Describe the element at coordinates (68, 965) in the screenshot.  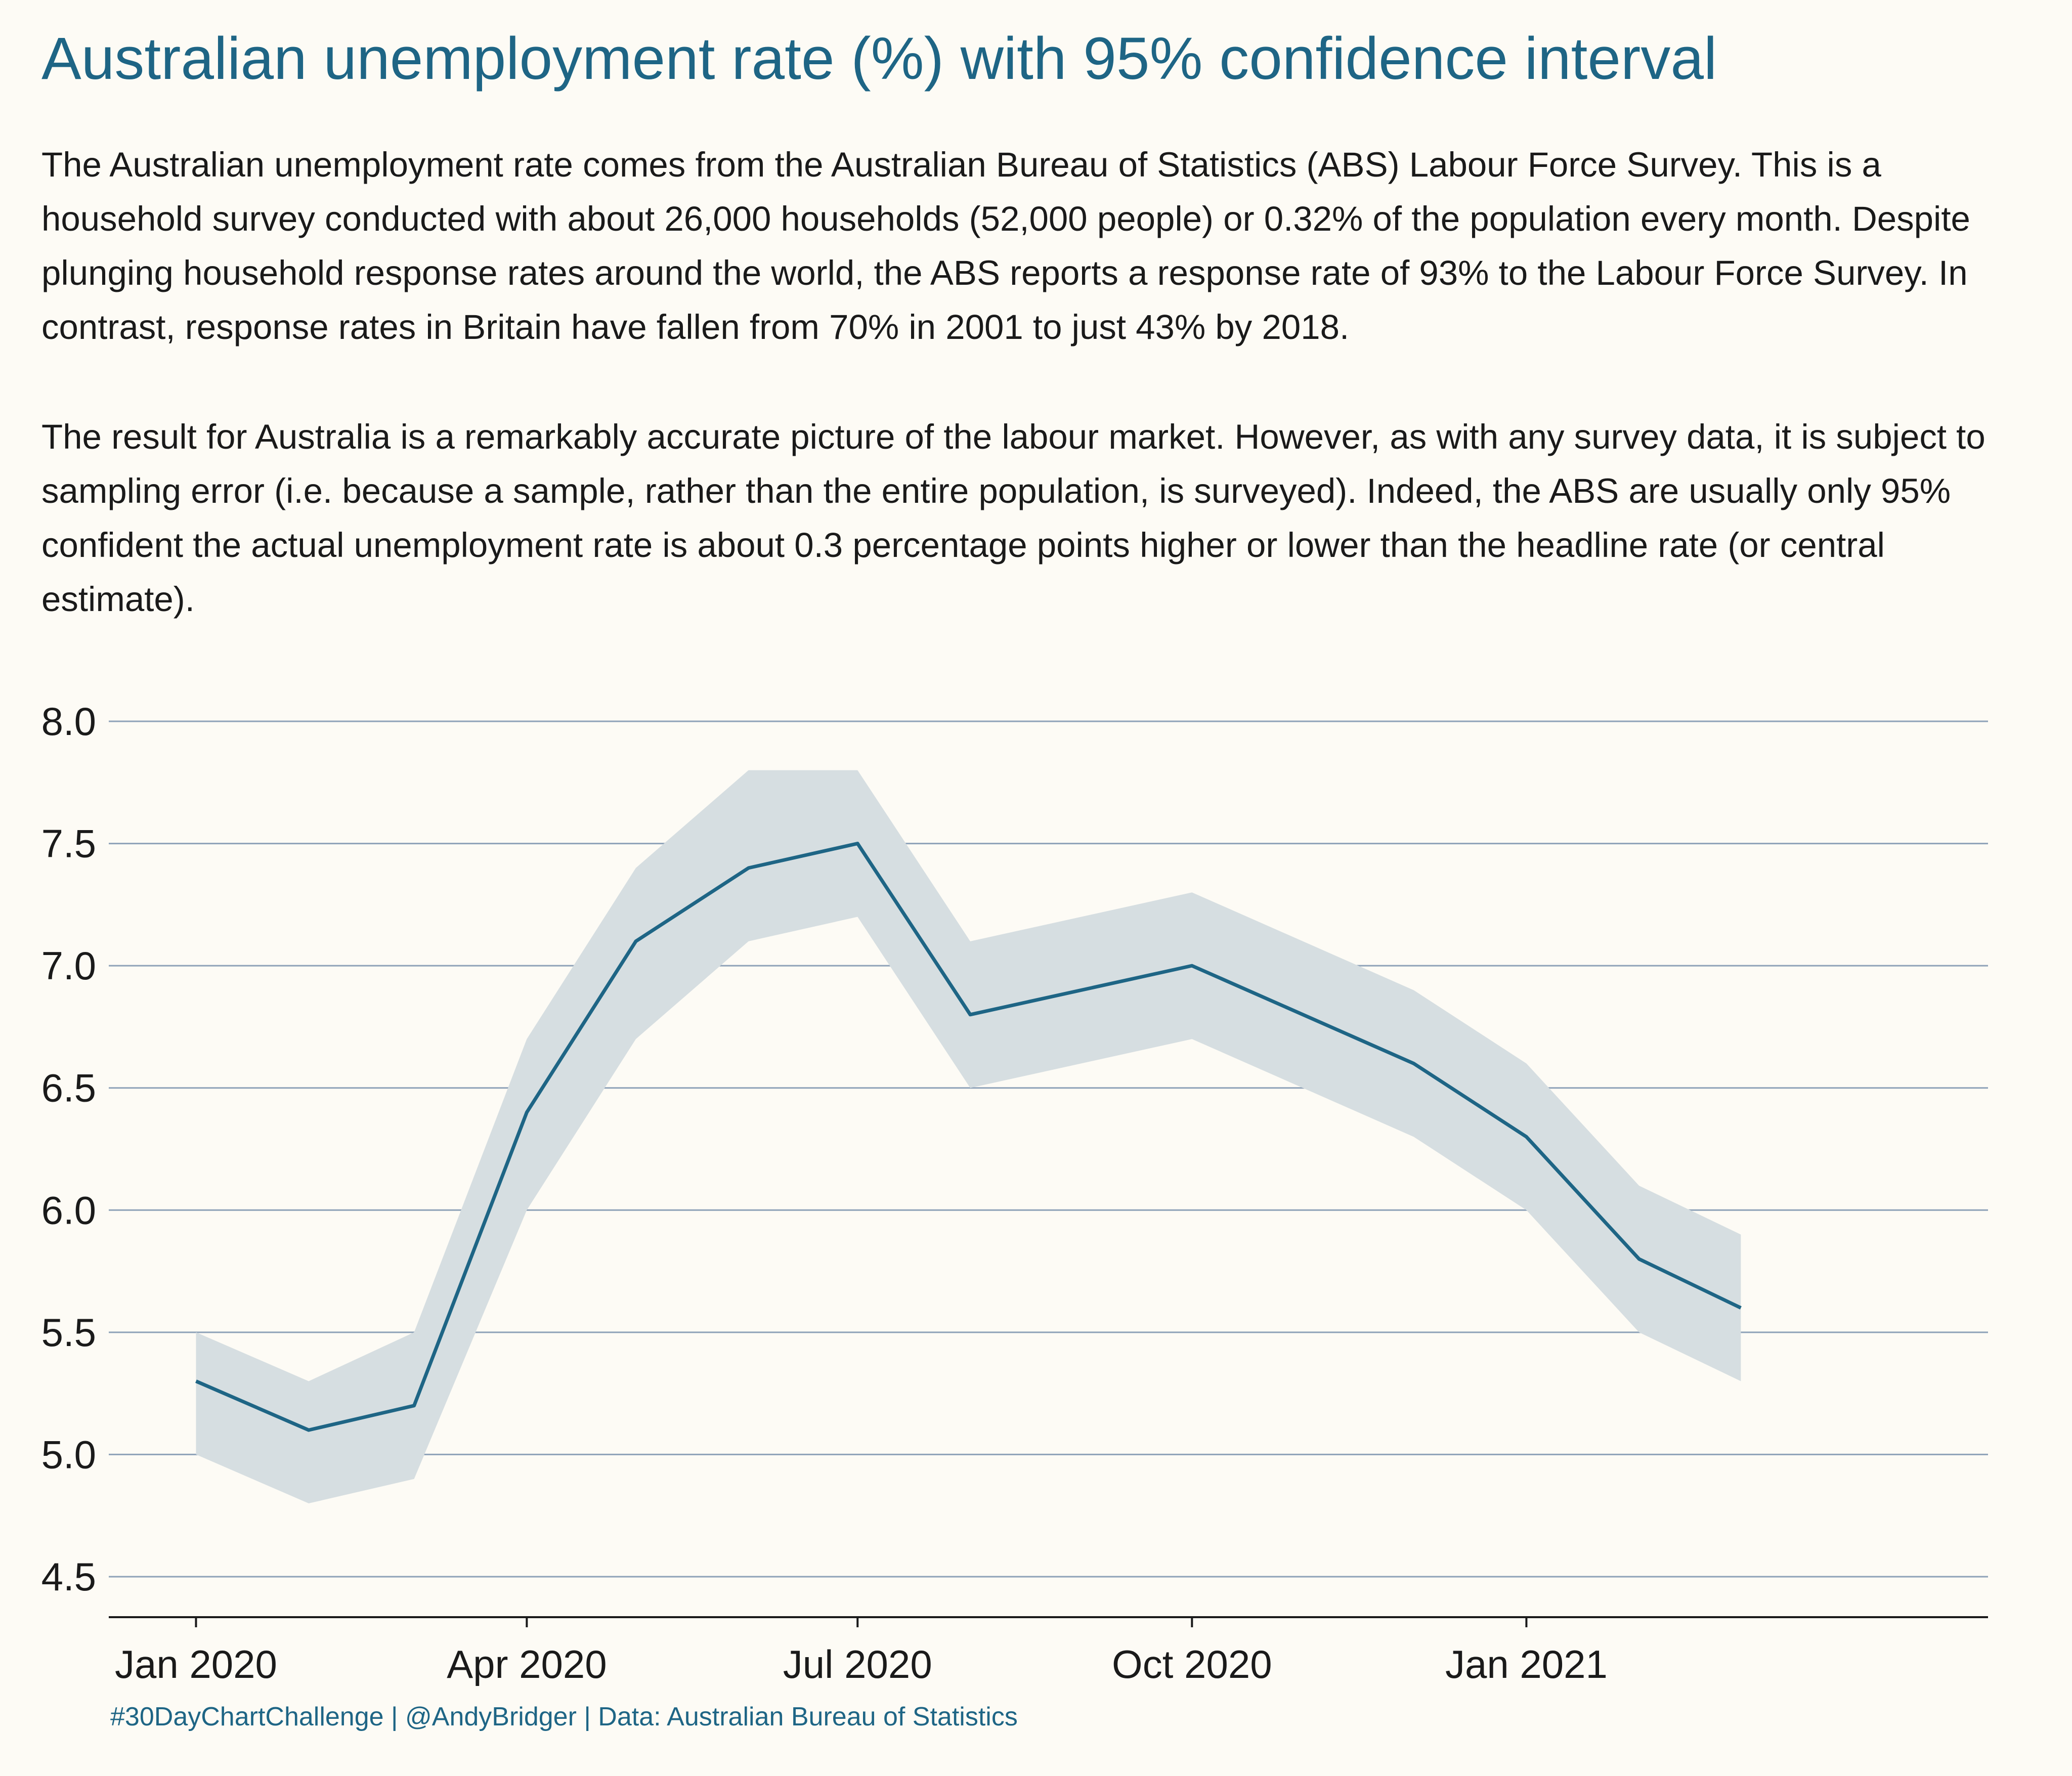
I see `y-tick-label: 7.0` at that location.